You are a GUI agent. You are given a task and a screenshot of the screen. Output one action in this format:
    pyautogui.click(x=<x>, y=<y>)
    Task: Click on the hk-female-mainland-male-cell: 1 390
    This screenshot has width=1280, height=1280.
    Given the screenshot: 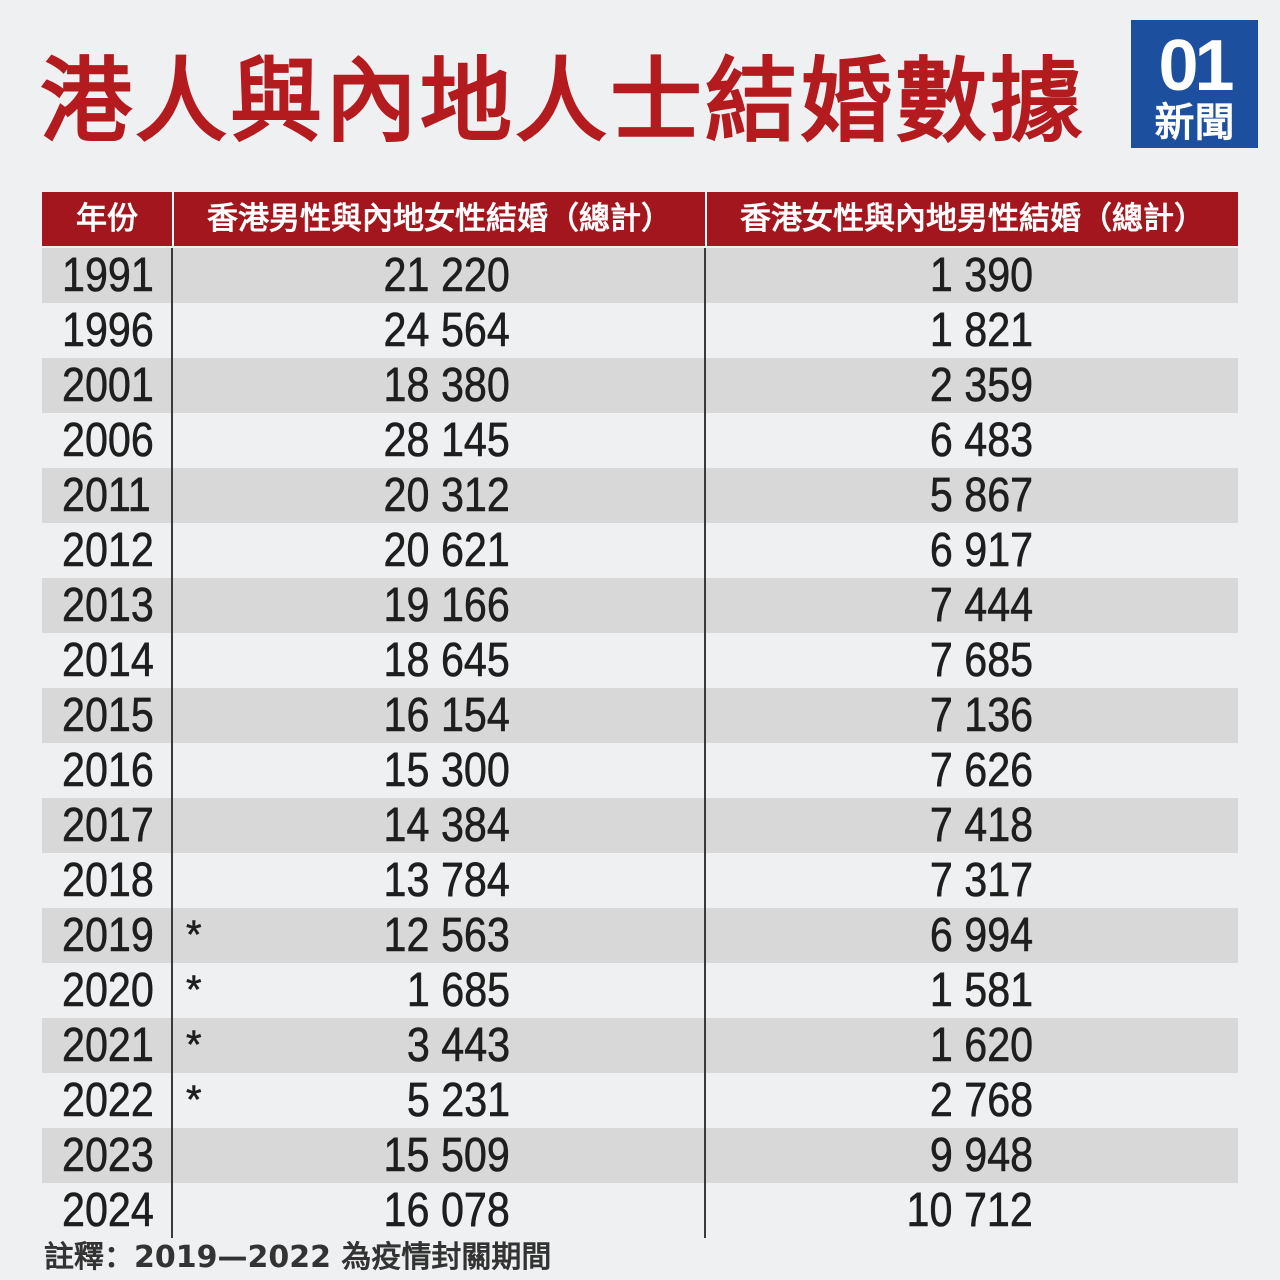 What is the action you would take?
    pyautogui.click(x=981, y=276)
    